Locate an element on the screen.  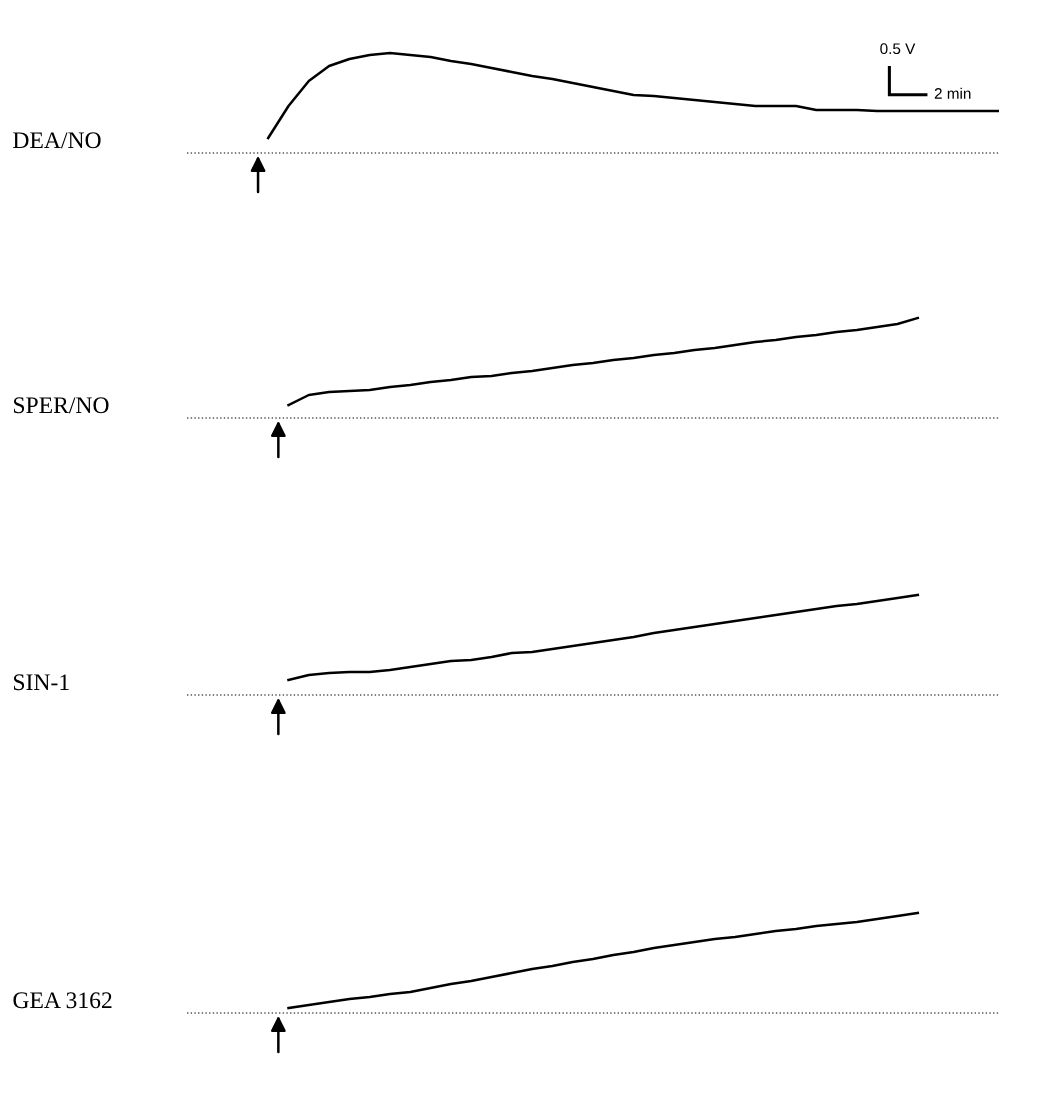
annotation: 0.5 V is located at coordinates (898, 49).